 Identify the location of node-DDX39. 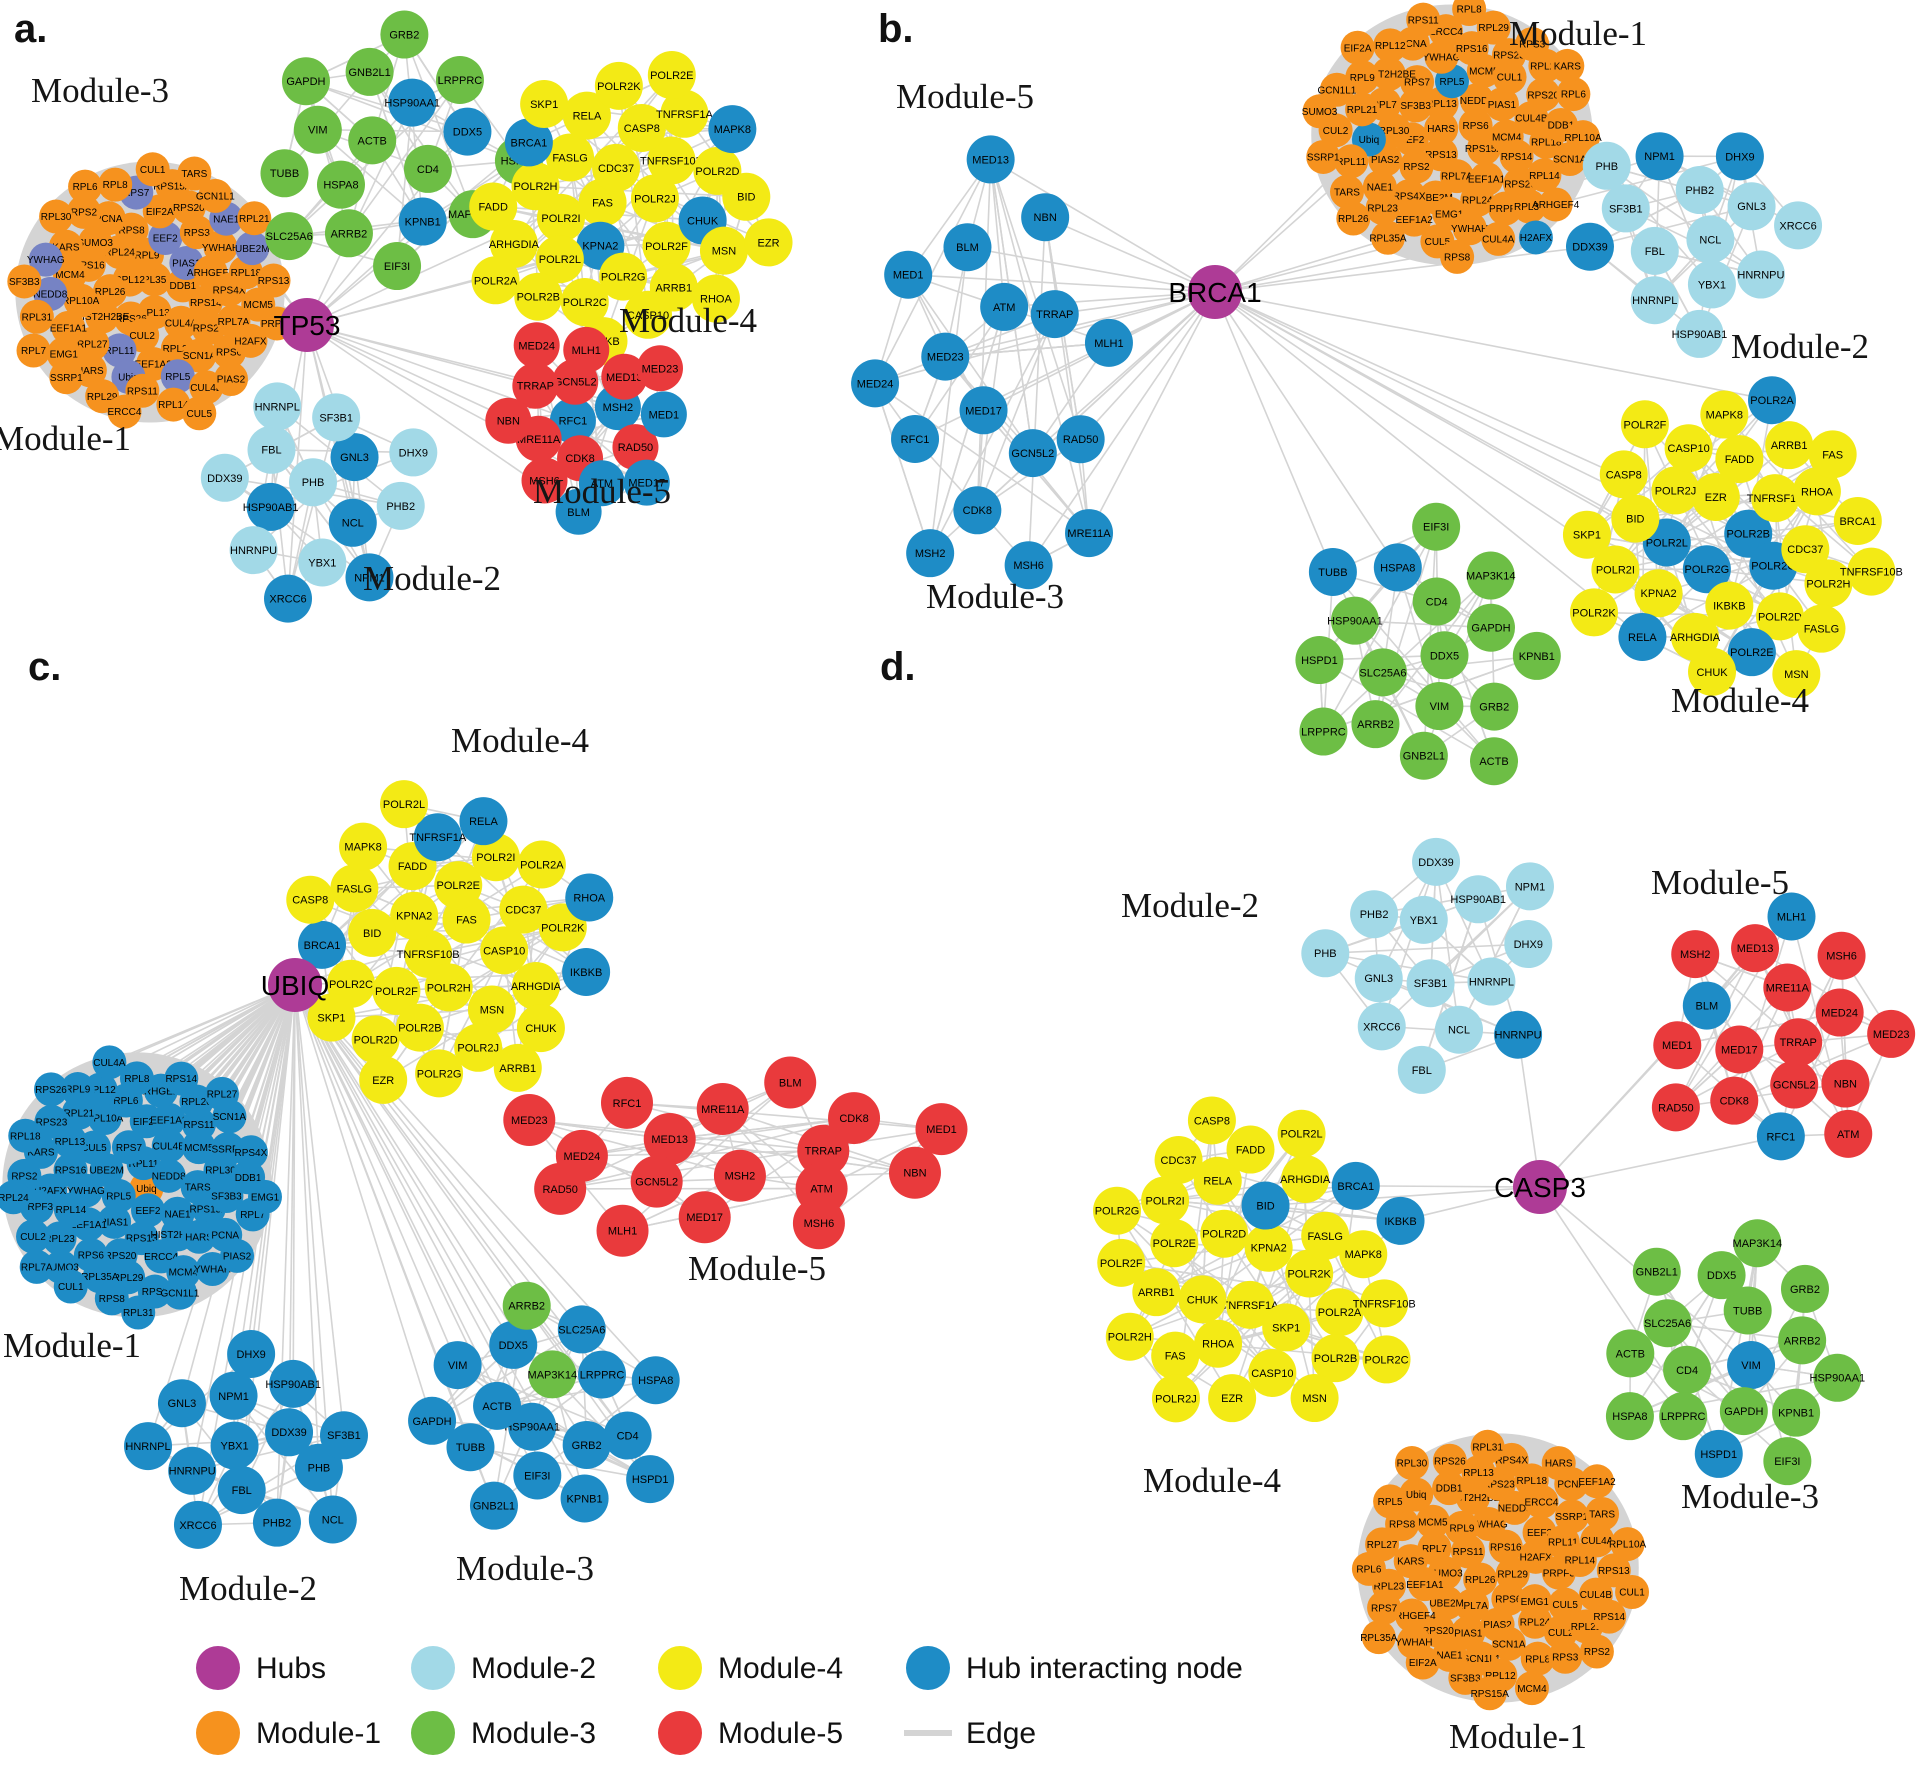
(1589, 246).